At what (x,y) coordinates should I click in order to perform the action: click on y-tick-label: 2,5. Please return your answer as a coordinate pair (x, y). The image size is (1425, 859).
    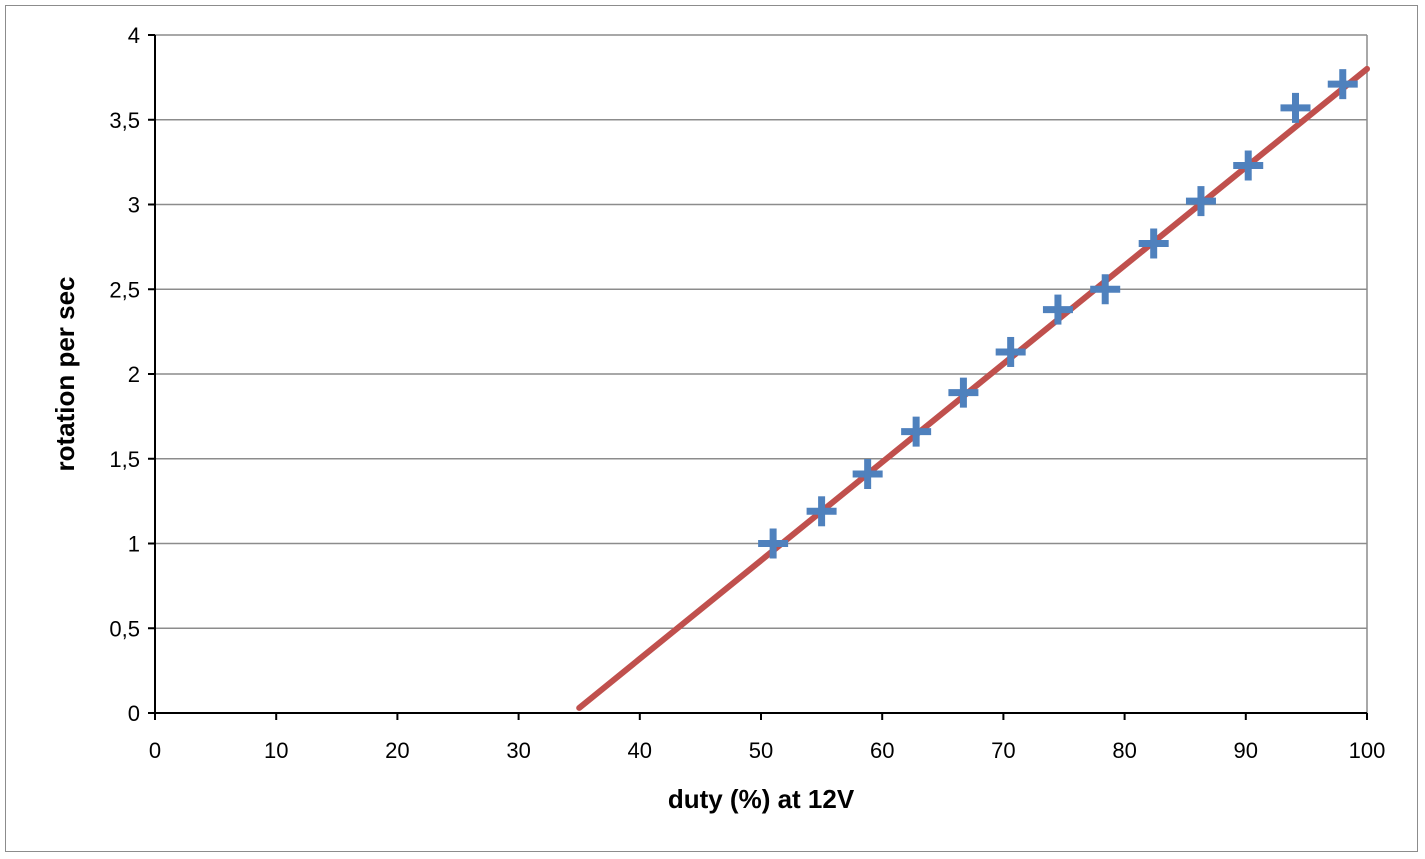
    Looking at the image, I should click on (124, 289).